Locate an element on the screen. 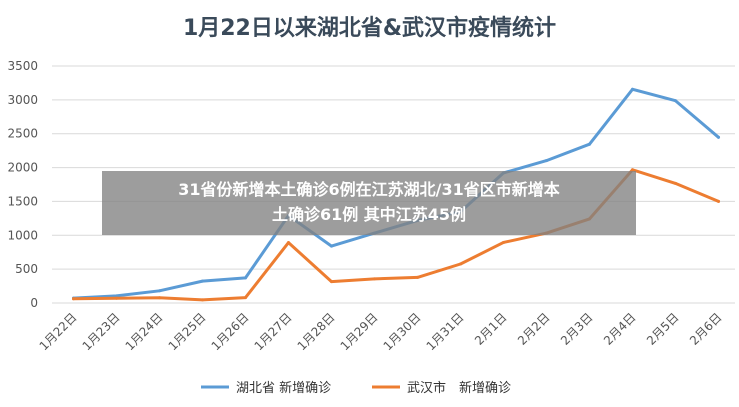 This screenshot has width=739, height=407. legend: 湖北省 新增确诊 武汉市 新增确诊 is located at coordinates (356, 388).